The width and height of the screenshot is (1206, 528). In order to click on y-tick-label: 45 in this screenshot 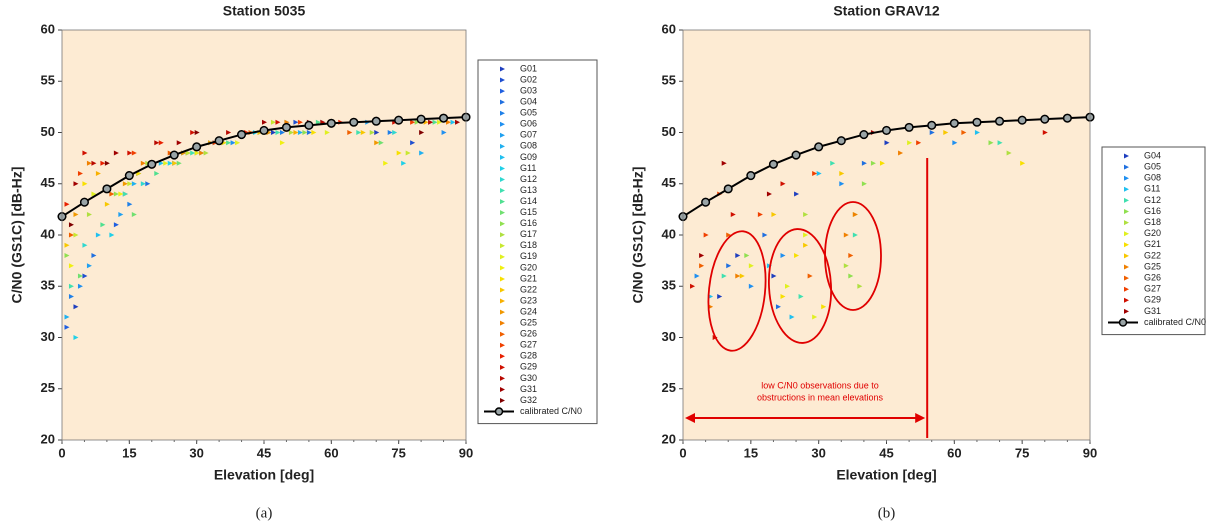, I will do `click(48, 182)`.